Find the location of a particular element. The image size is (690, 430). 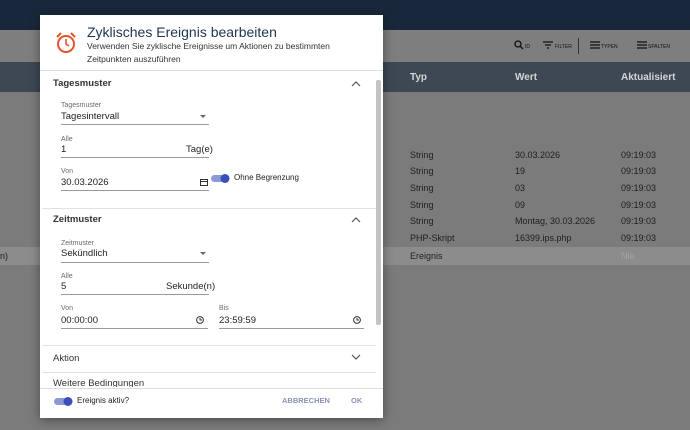

table-cell: 09 is located at coordinates (520, 205).